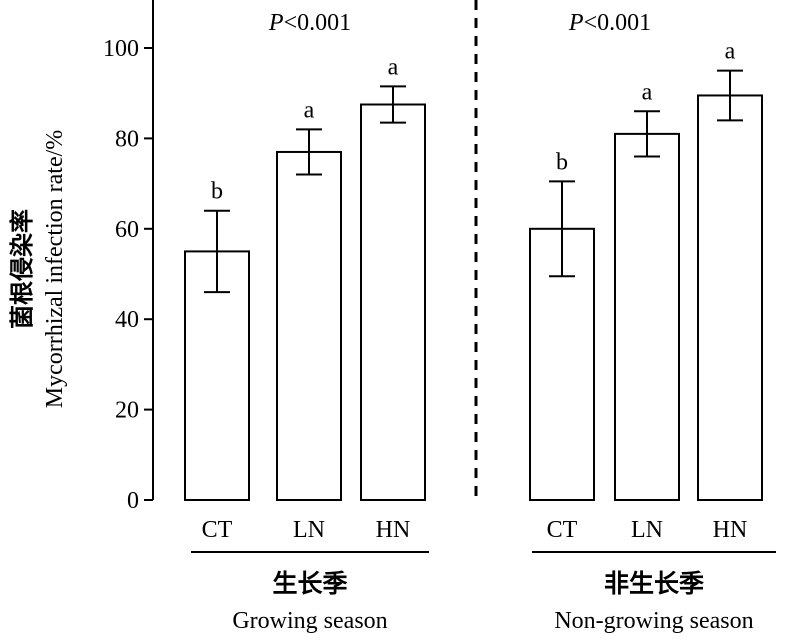 This screenshot has width=800, height=640. Describe the element at coordinates (133, 501) in the screenshot. I see `y-tick-label: 0` at that location.